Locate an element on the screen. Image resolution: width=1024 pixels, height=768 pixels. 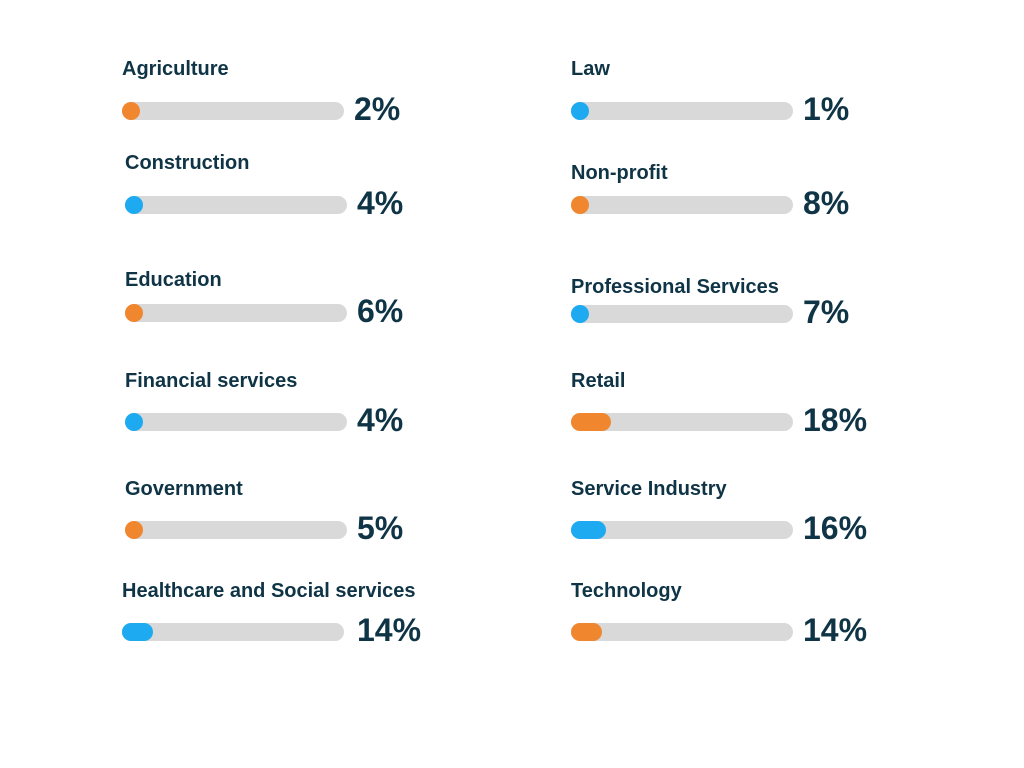
category-label-healthcare-and-social-services: Healthcare and Social services is located at coordinates (269, 591).